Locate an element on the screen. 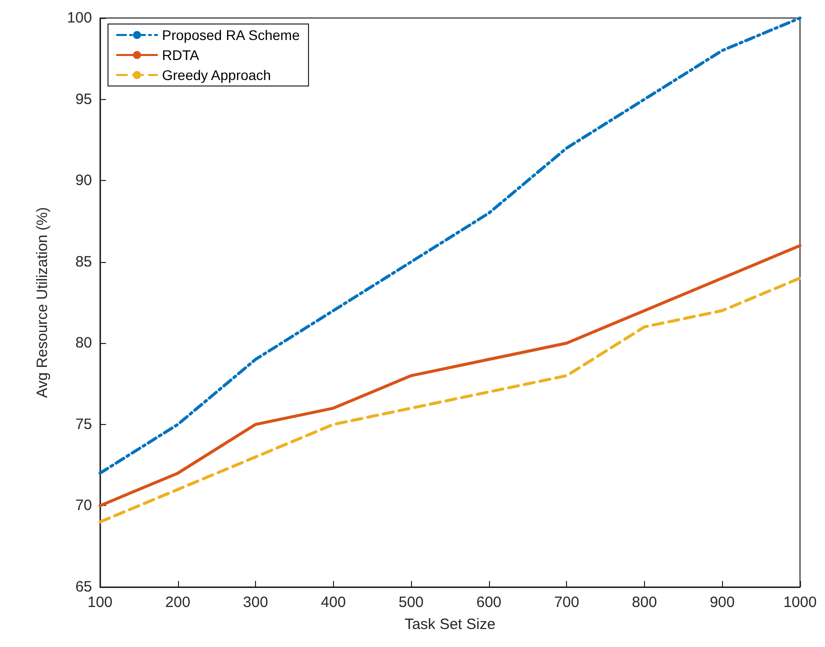 Image resolution: width=825 pixels, height=647 pixels. x-tick-label: 800 is located at coordinates (644, 602).